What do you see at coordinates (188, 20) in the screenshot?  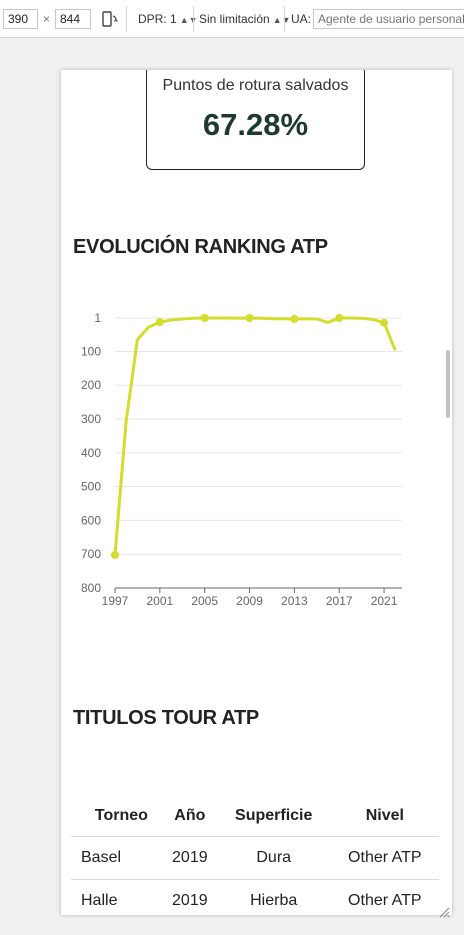 I see `dpr-chevron-icon: ▲▼` at bounding box center [188, 20].